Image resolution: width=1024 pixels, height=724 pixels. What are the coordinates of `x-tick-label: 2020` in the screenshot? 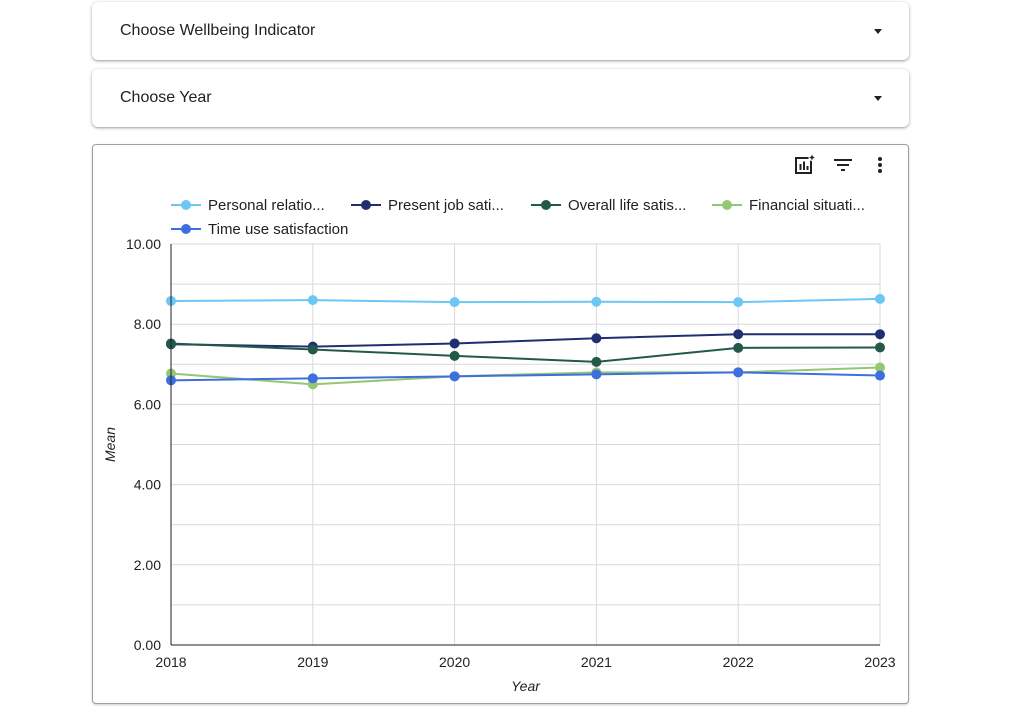 It's located at (454, 662).